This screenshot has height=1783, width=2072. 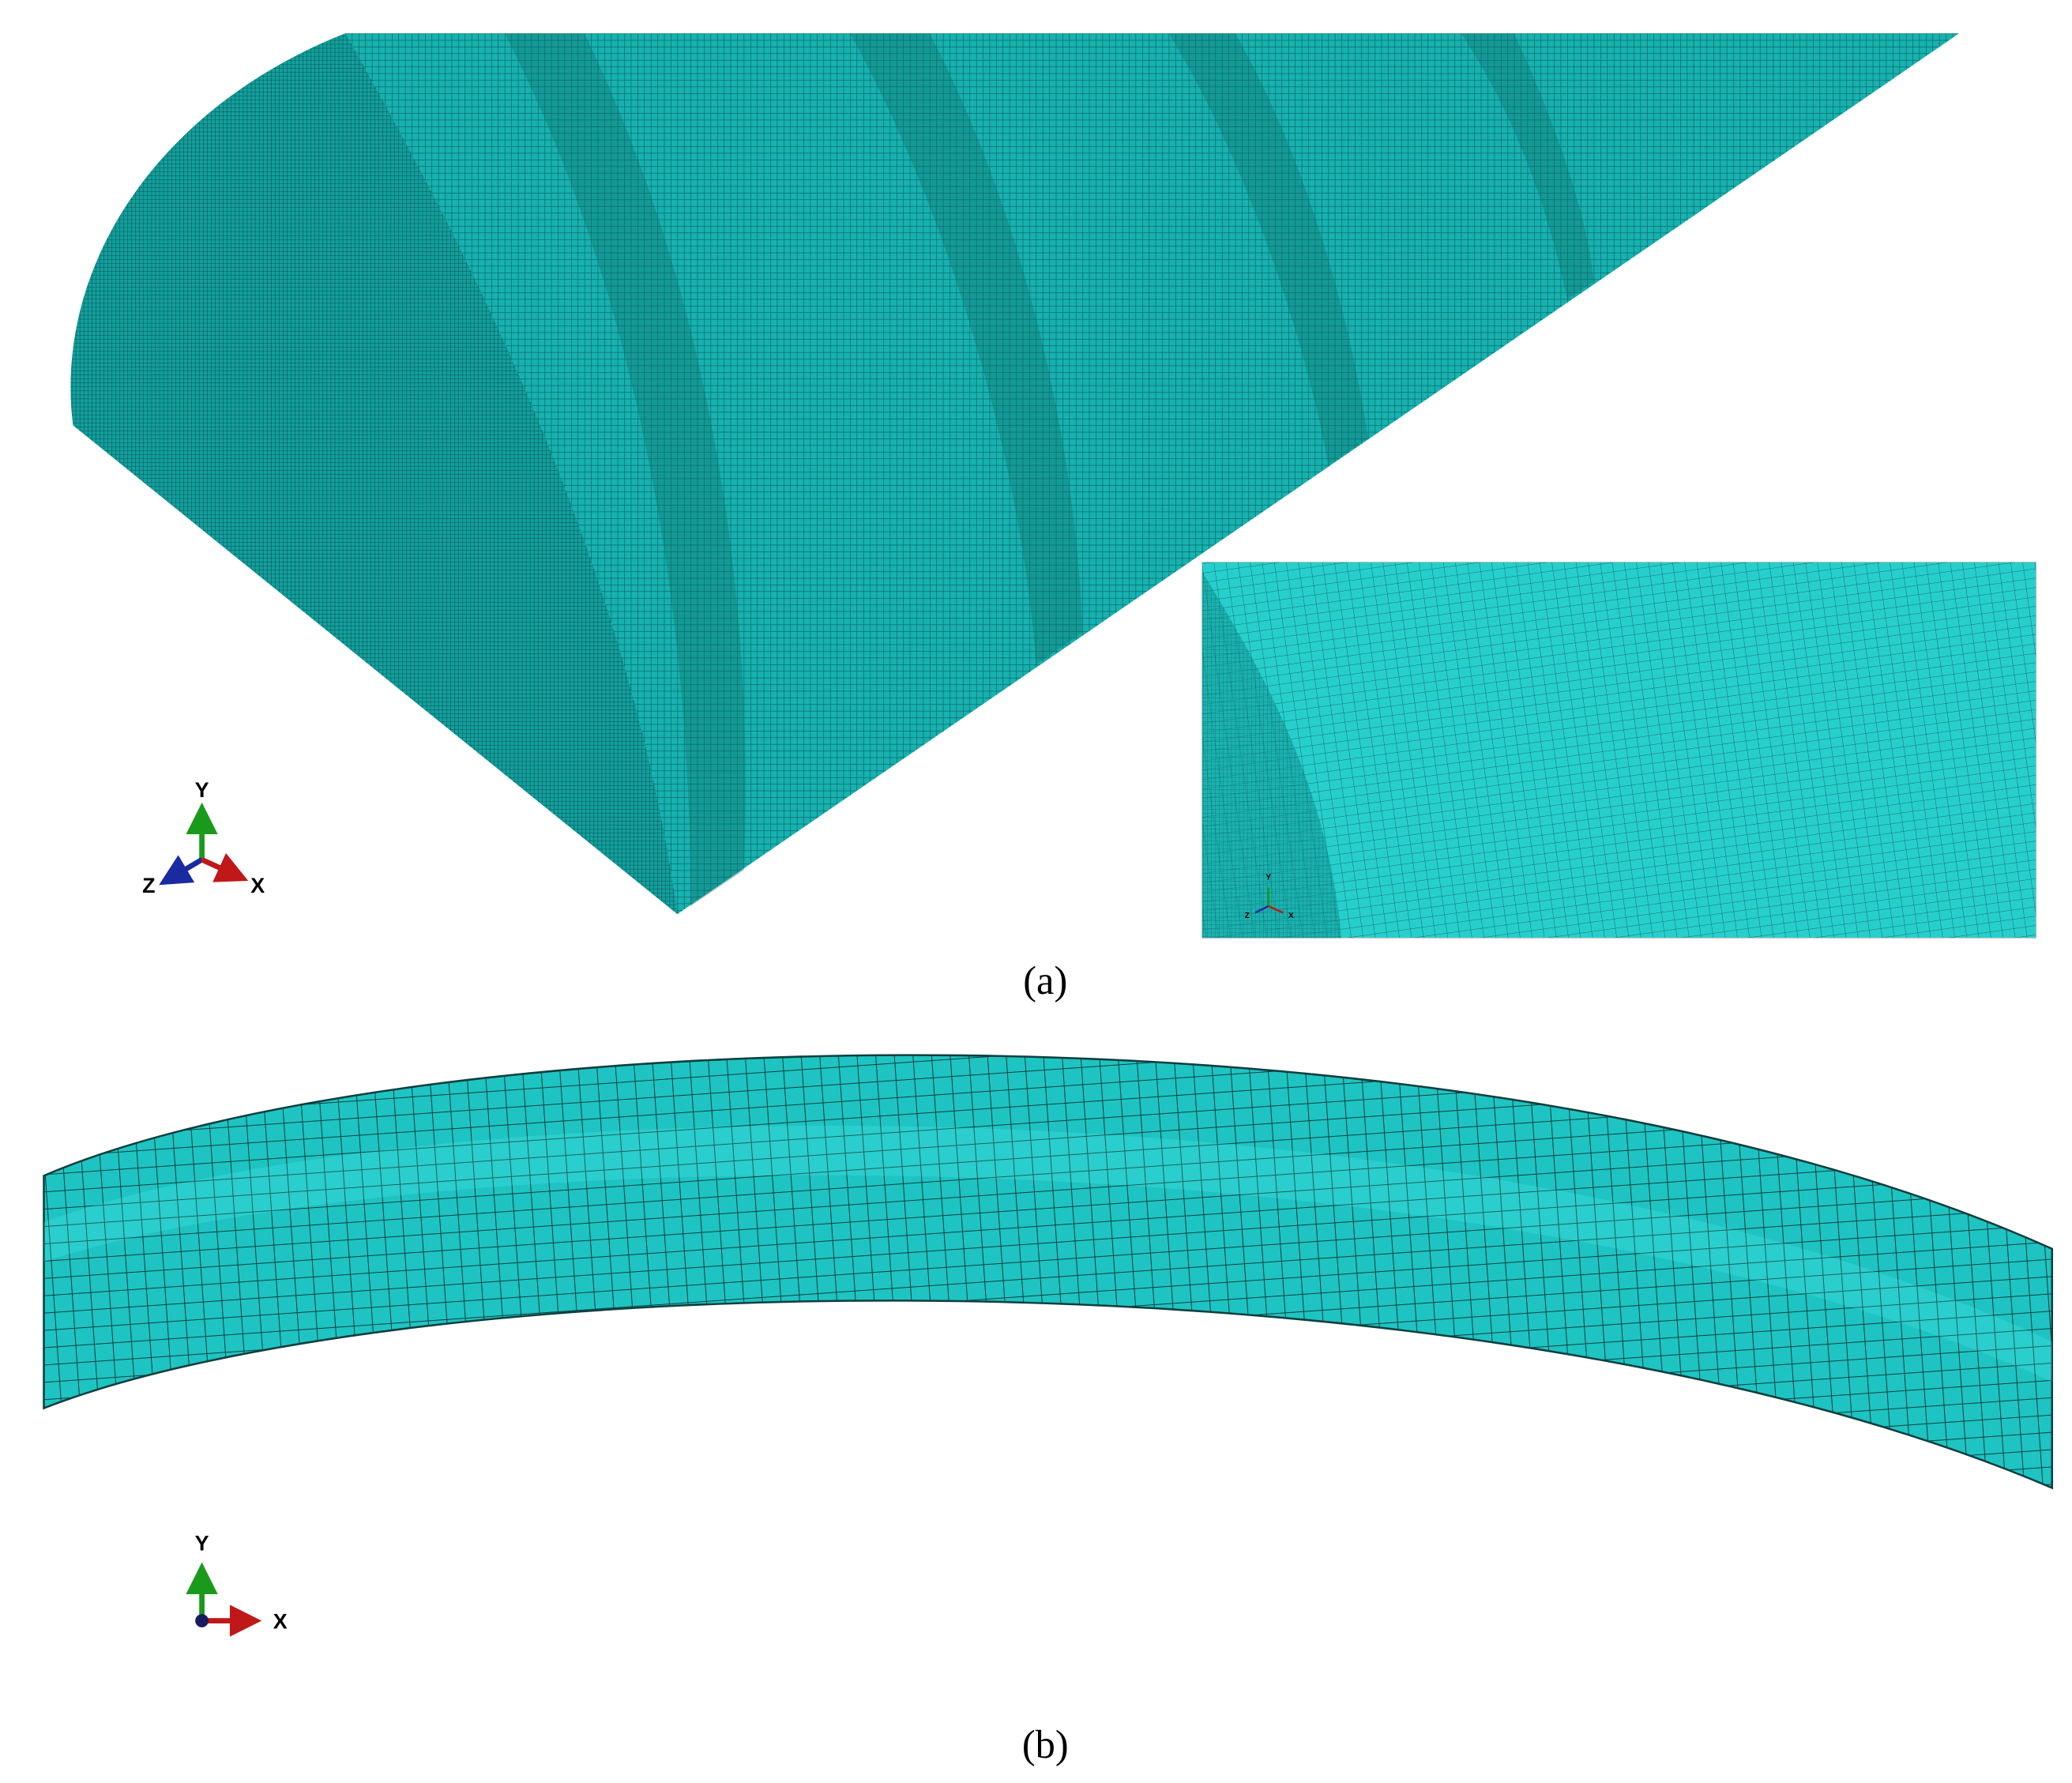 I want to click on inset-view, so click(x=1619, y=751).